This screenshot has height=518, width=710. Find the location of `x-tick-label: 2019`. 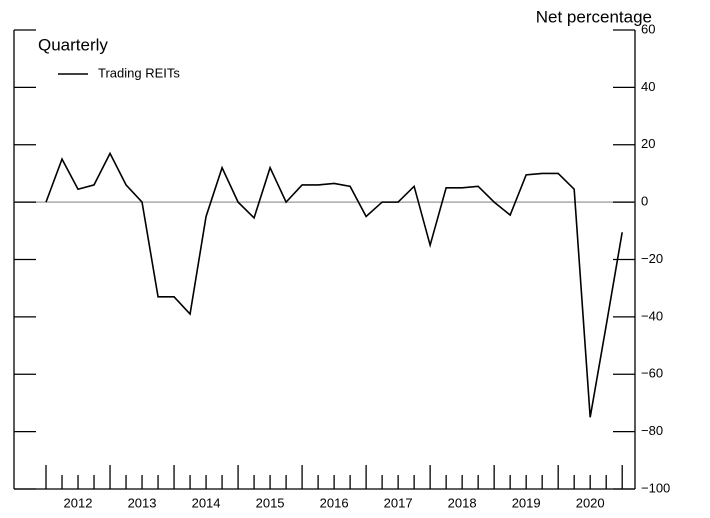

x-tick-label: 2019 is located at coordinates (526, 502).